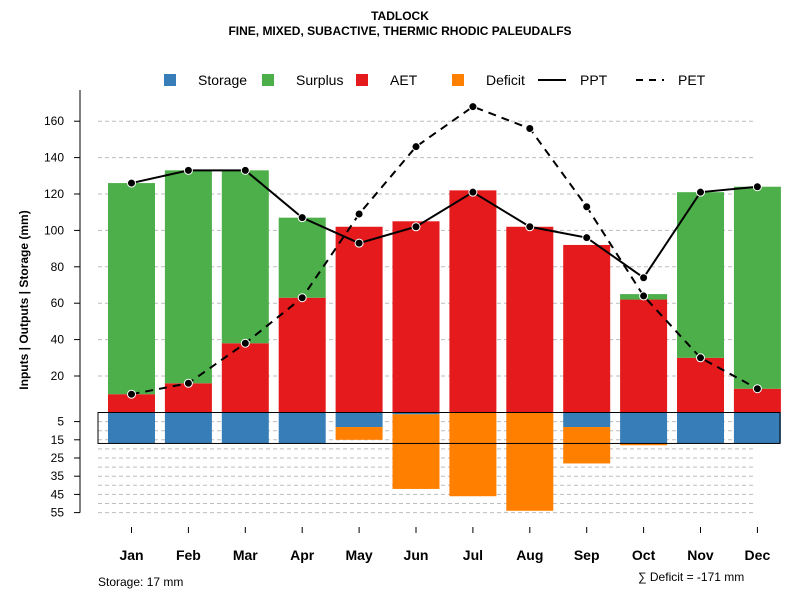 The width and height of the screenshot is (800, 600). I want to click on bar-aet-apr, so click(302, 355).